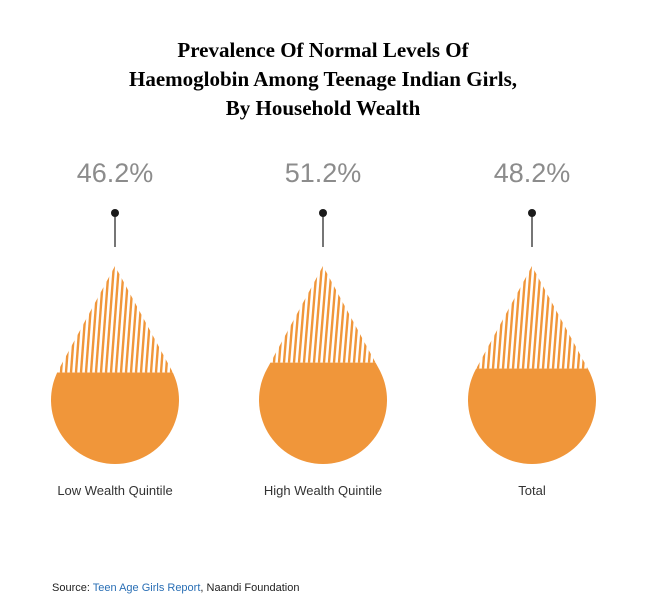 Image resolution: width=646 pixels, height=599 pixels. Describe the element at coordinates (323, 108) in the screenshot. I see `chart-title-line-3: By Household Wealth` at that location.